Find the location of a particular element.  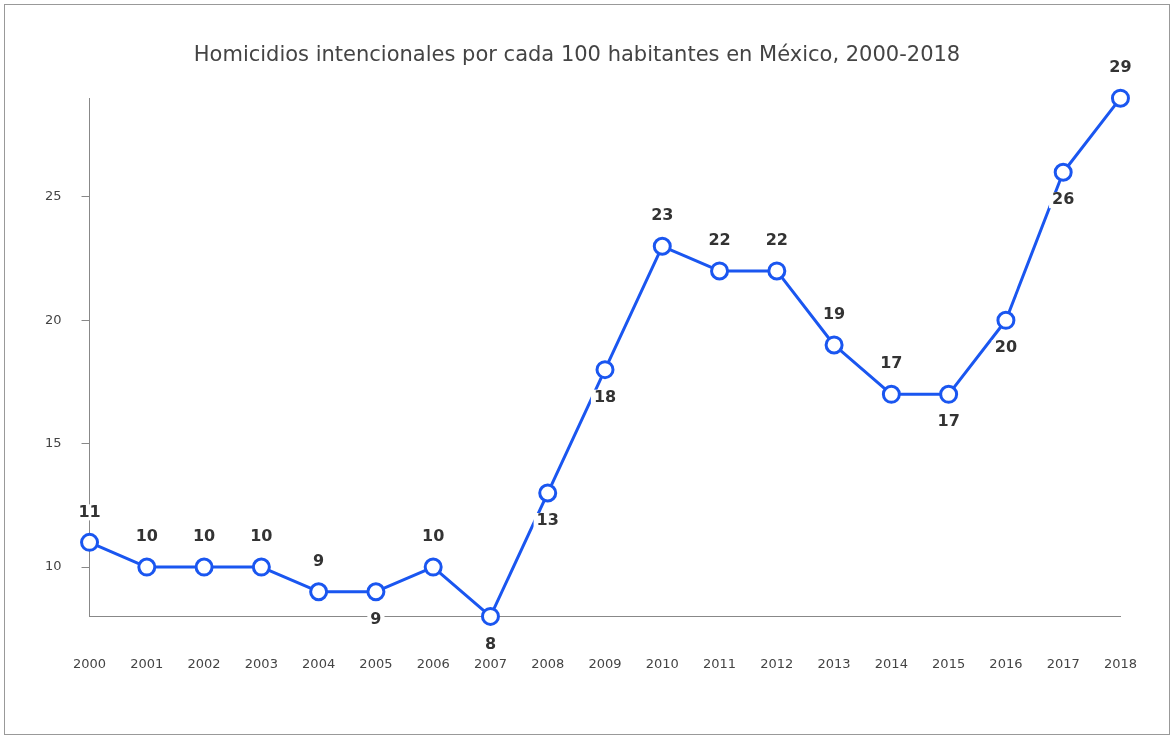

data-label: 20 is located at coordinates (1006, 347).